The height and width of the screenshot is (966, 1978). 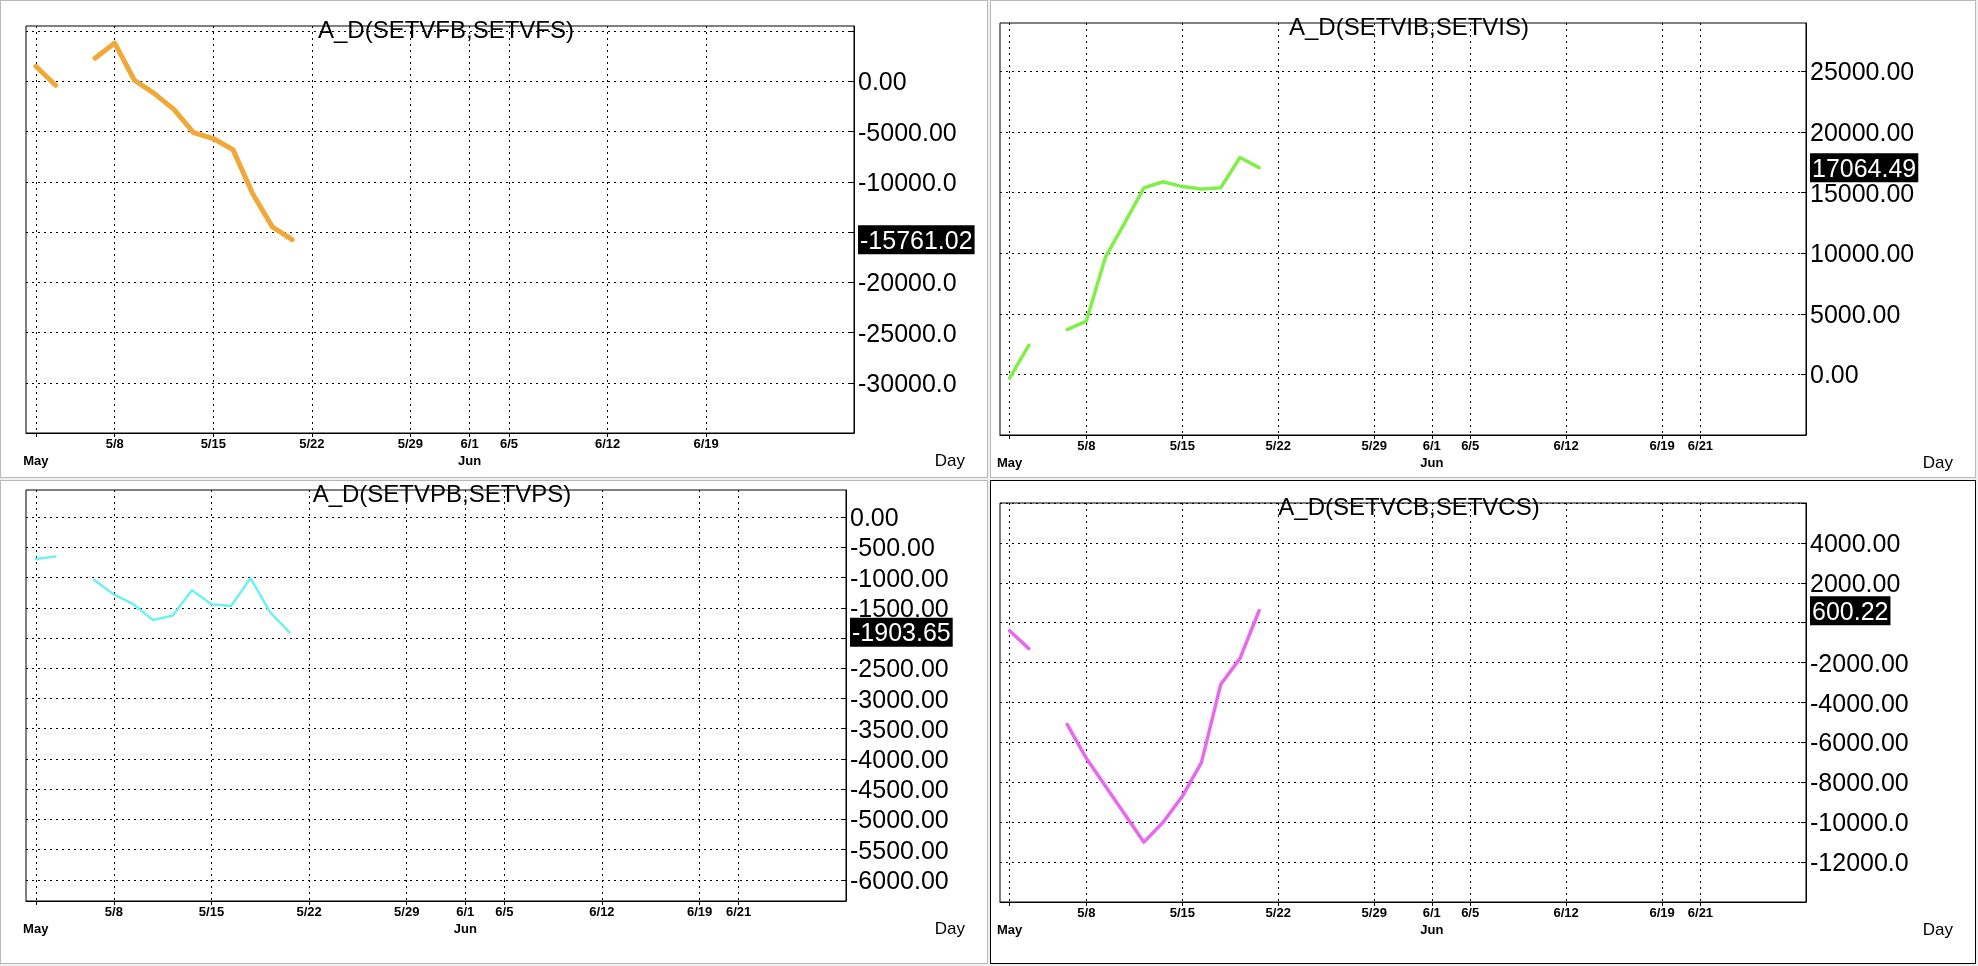 What do you see at coordinates (1409, 26) in the screenshot?
I see `chart-title: A_D(SETVIB,SETVIS)` at bounding box center [1409, 26].